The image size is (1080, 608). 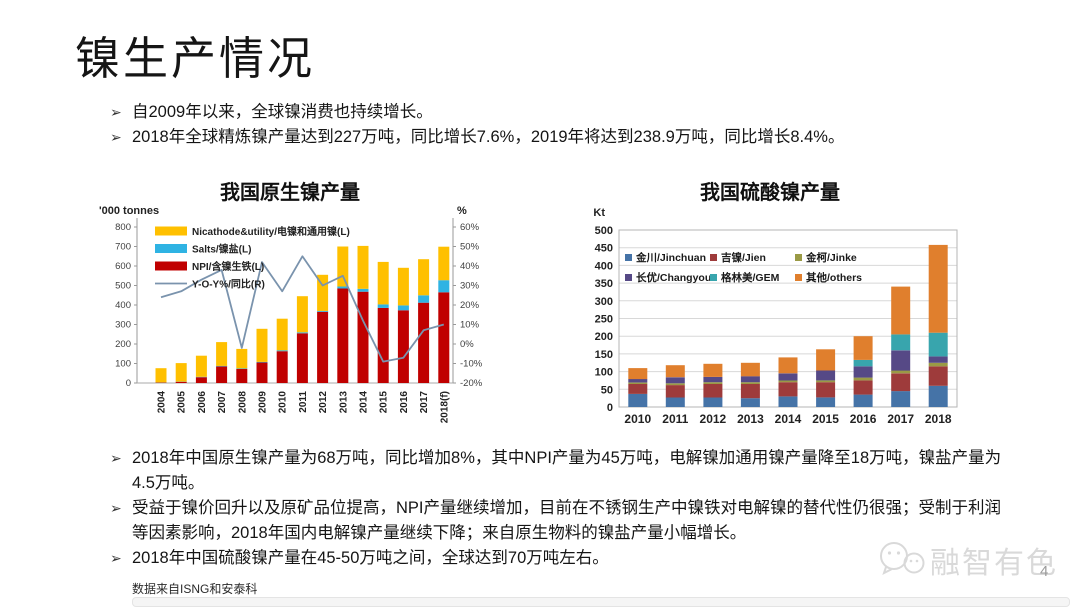 What do you see at coordinates (162, 402) in the screenshot?
I see `svg-text: 2004` at bounding box center [162, 402].